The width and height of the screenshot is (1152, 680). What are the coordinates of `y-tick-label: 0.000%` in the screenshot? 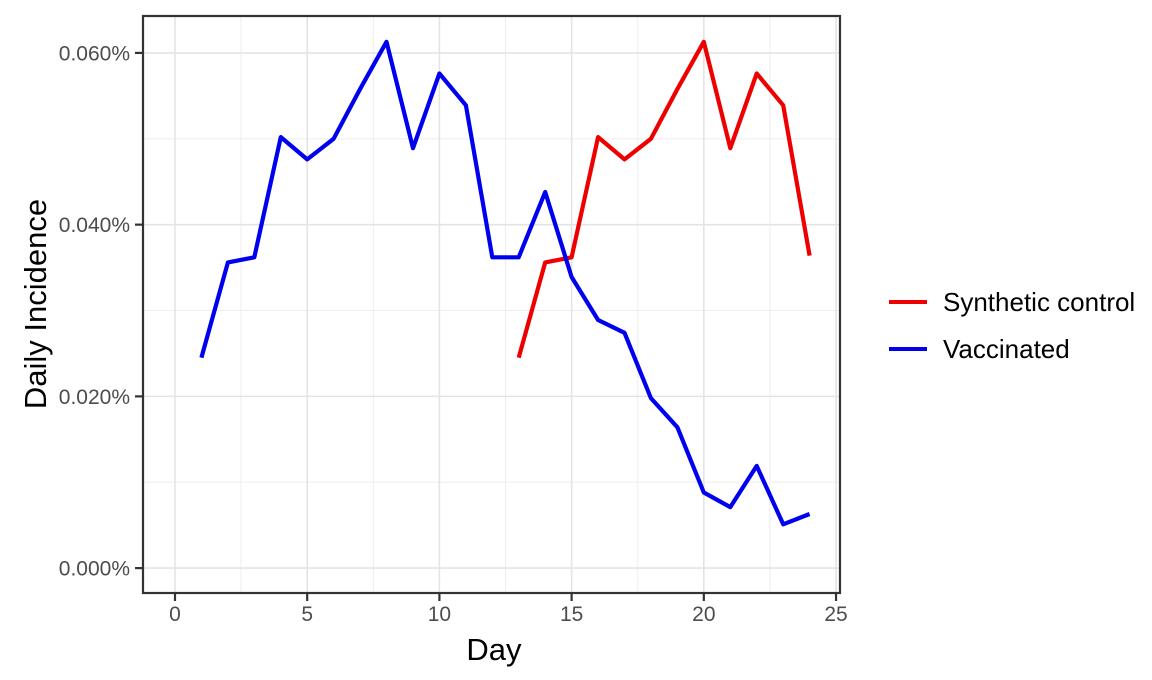 It's located at (94, 569).